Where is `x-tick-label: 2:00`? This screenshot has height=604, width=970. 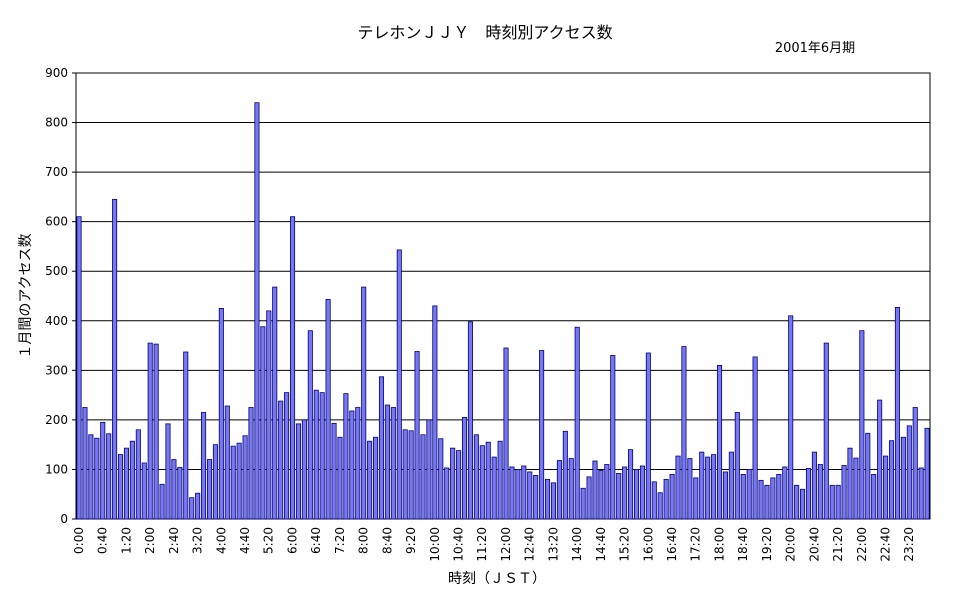
x-tick-label: 2:00 is located at coordinates (150, 540).